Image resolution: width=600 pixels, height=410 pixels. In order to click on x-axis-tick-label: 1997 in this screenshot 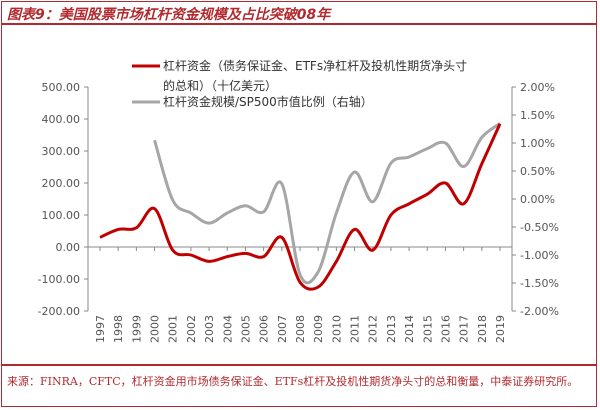, I will do `click(100, 329)`.